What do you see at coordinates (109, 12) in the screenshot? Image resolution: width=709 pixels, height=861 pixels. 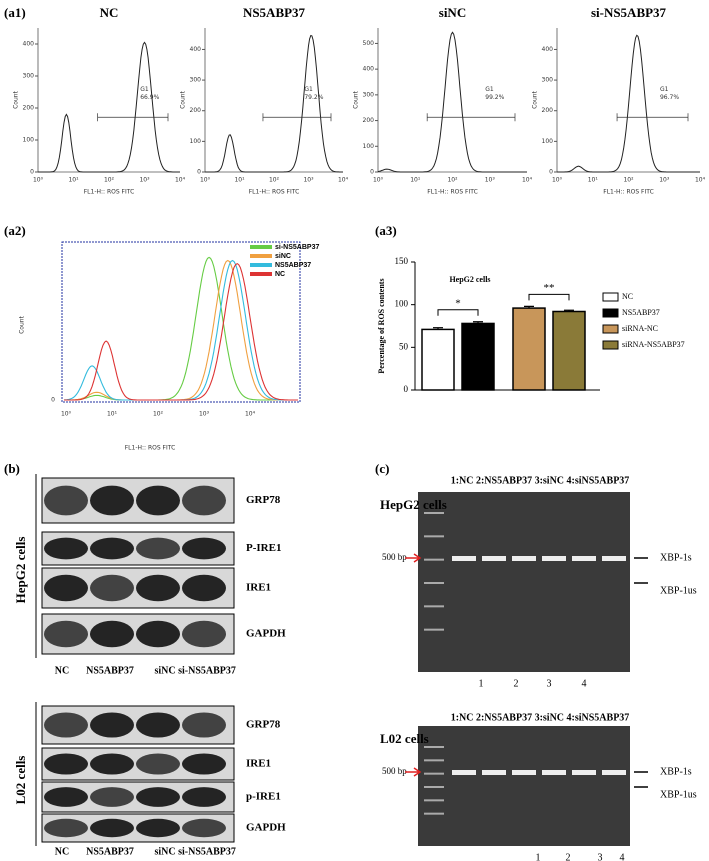 I see `plot-title: NC` at bounding box center [109, 12].